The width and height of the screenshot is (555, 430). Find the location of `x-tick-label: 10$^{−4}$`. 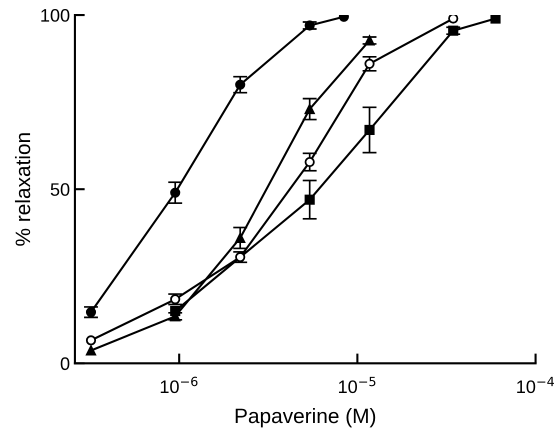

x-tick-label: 10$^{−4}$ is located at coordinates (535, 385).